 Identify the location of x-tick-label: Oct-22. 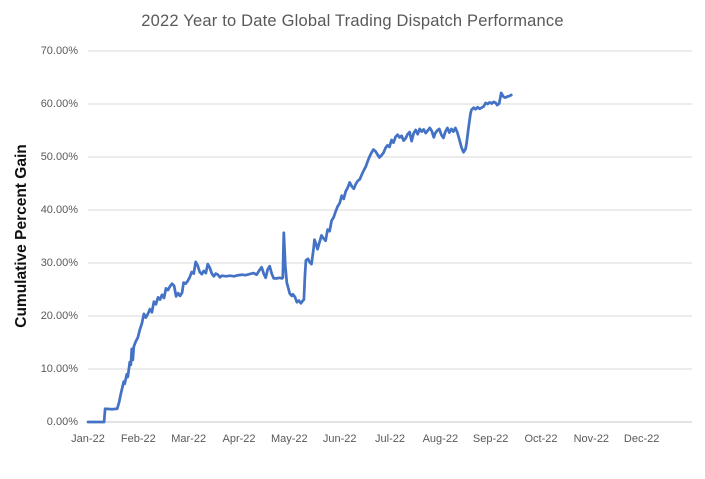
(541, 439).